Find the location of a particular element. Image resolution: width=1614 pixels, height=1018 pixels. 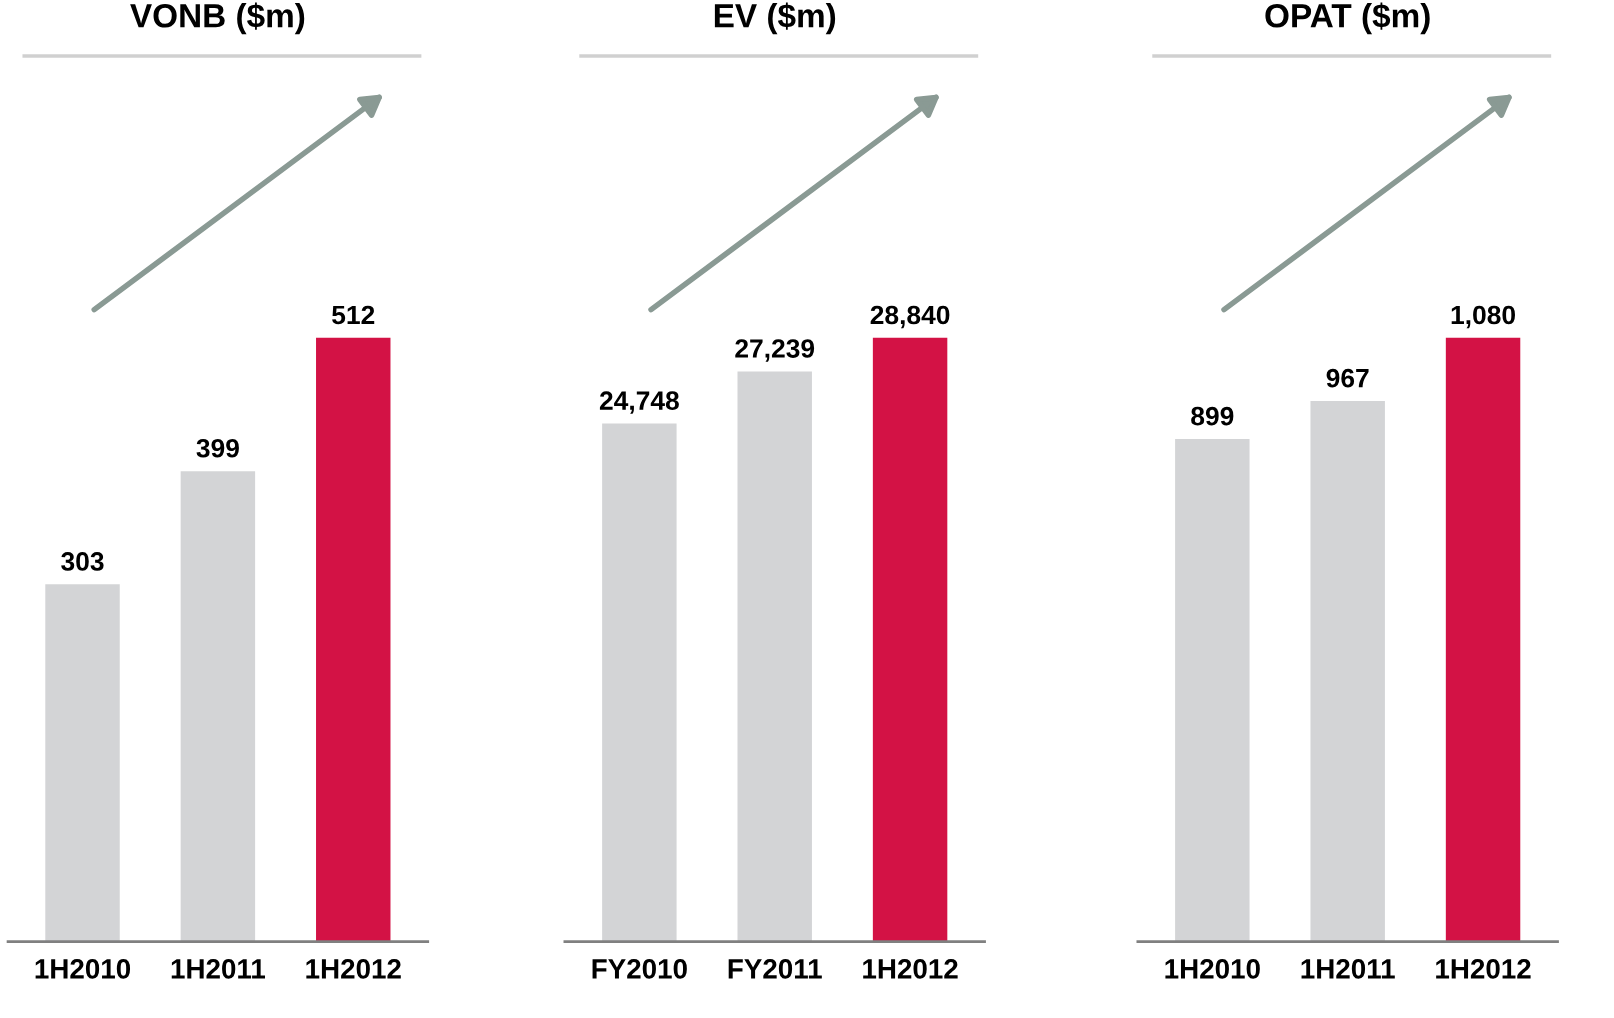

data-label: 303 is located at coordinates (82, 561).